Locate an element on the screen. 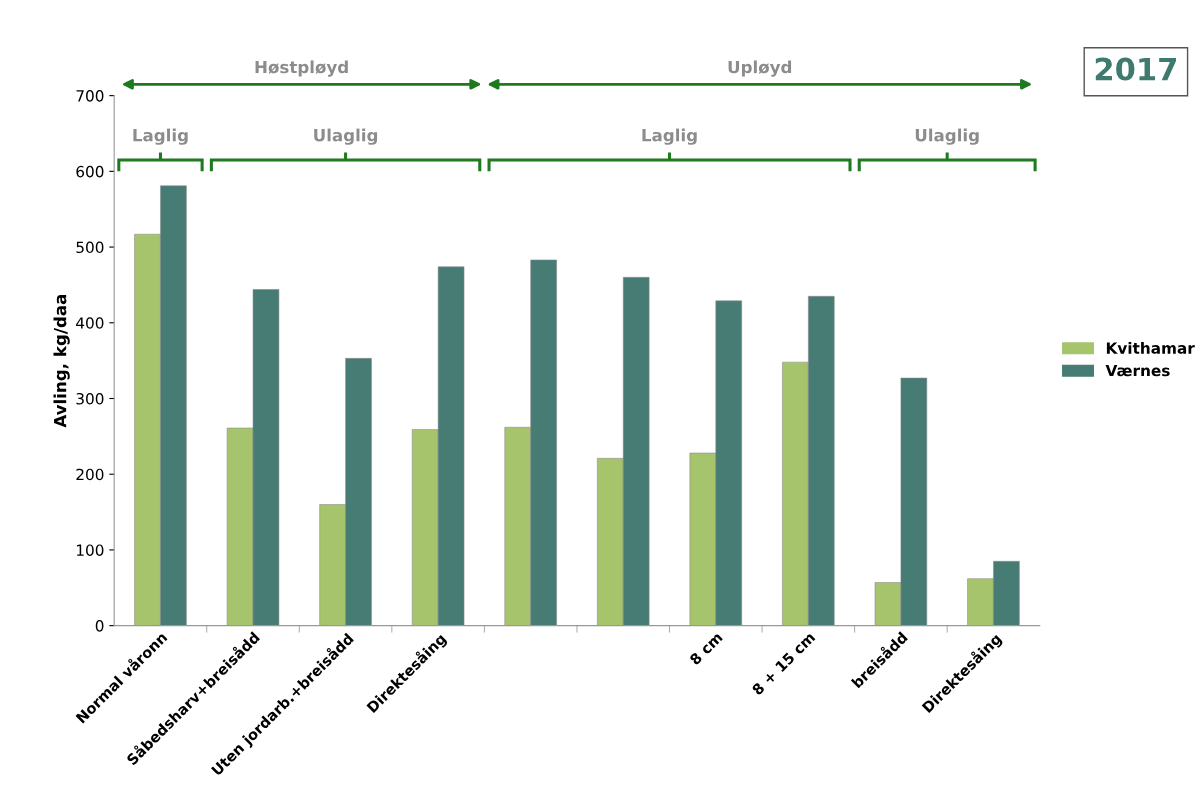  x-tick-label: 8 + 15 cm is located at coordinates (783, 663).